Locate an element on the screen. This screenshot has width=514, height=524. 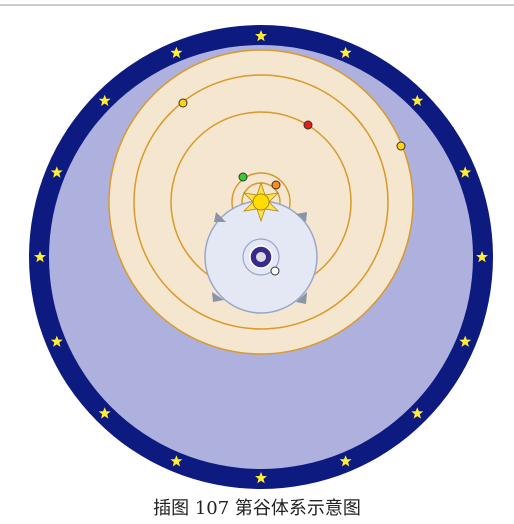
saturn is located at coordinates (401, 146).